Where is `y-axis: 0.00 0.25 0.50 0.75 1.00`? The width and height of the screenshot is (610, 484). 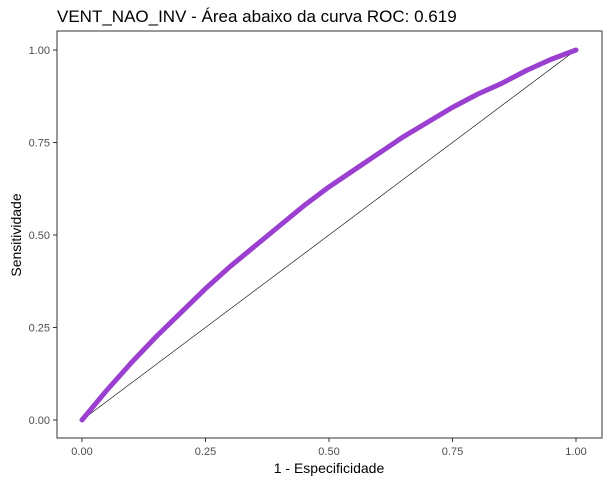
y-axis: 0.00 0.25 0.50 0.75 1.00 is located at coordinates (43, 236).